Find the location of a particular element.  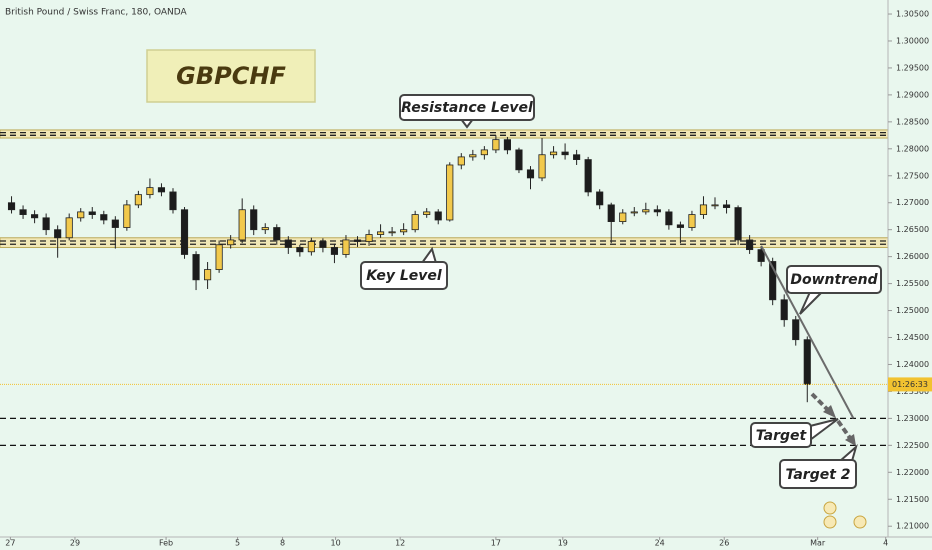

last-price-tag is located at coordinates (910, 384).